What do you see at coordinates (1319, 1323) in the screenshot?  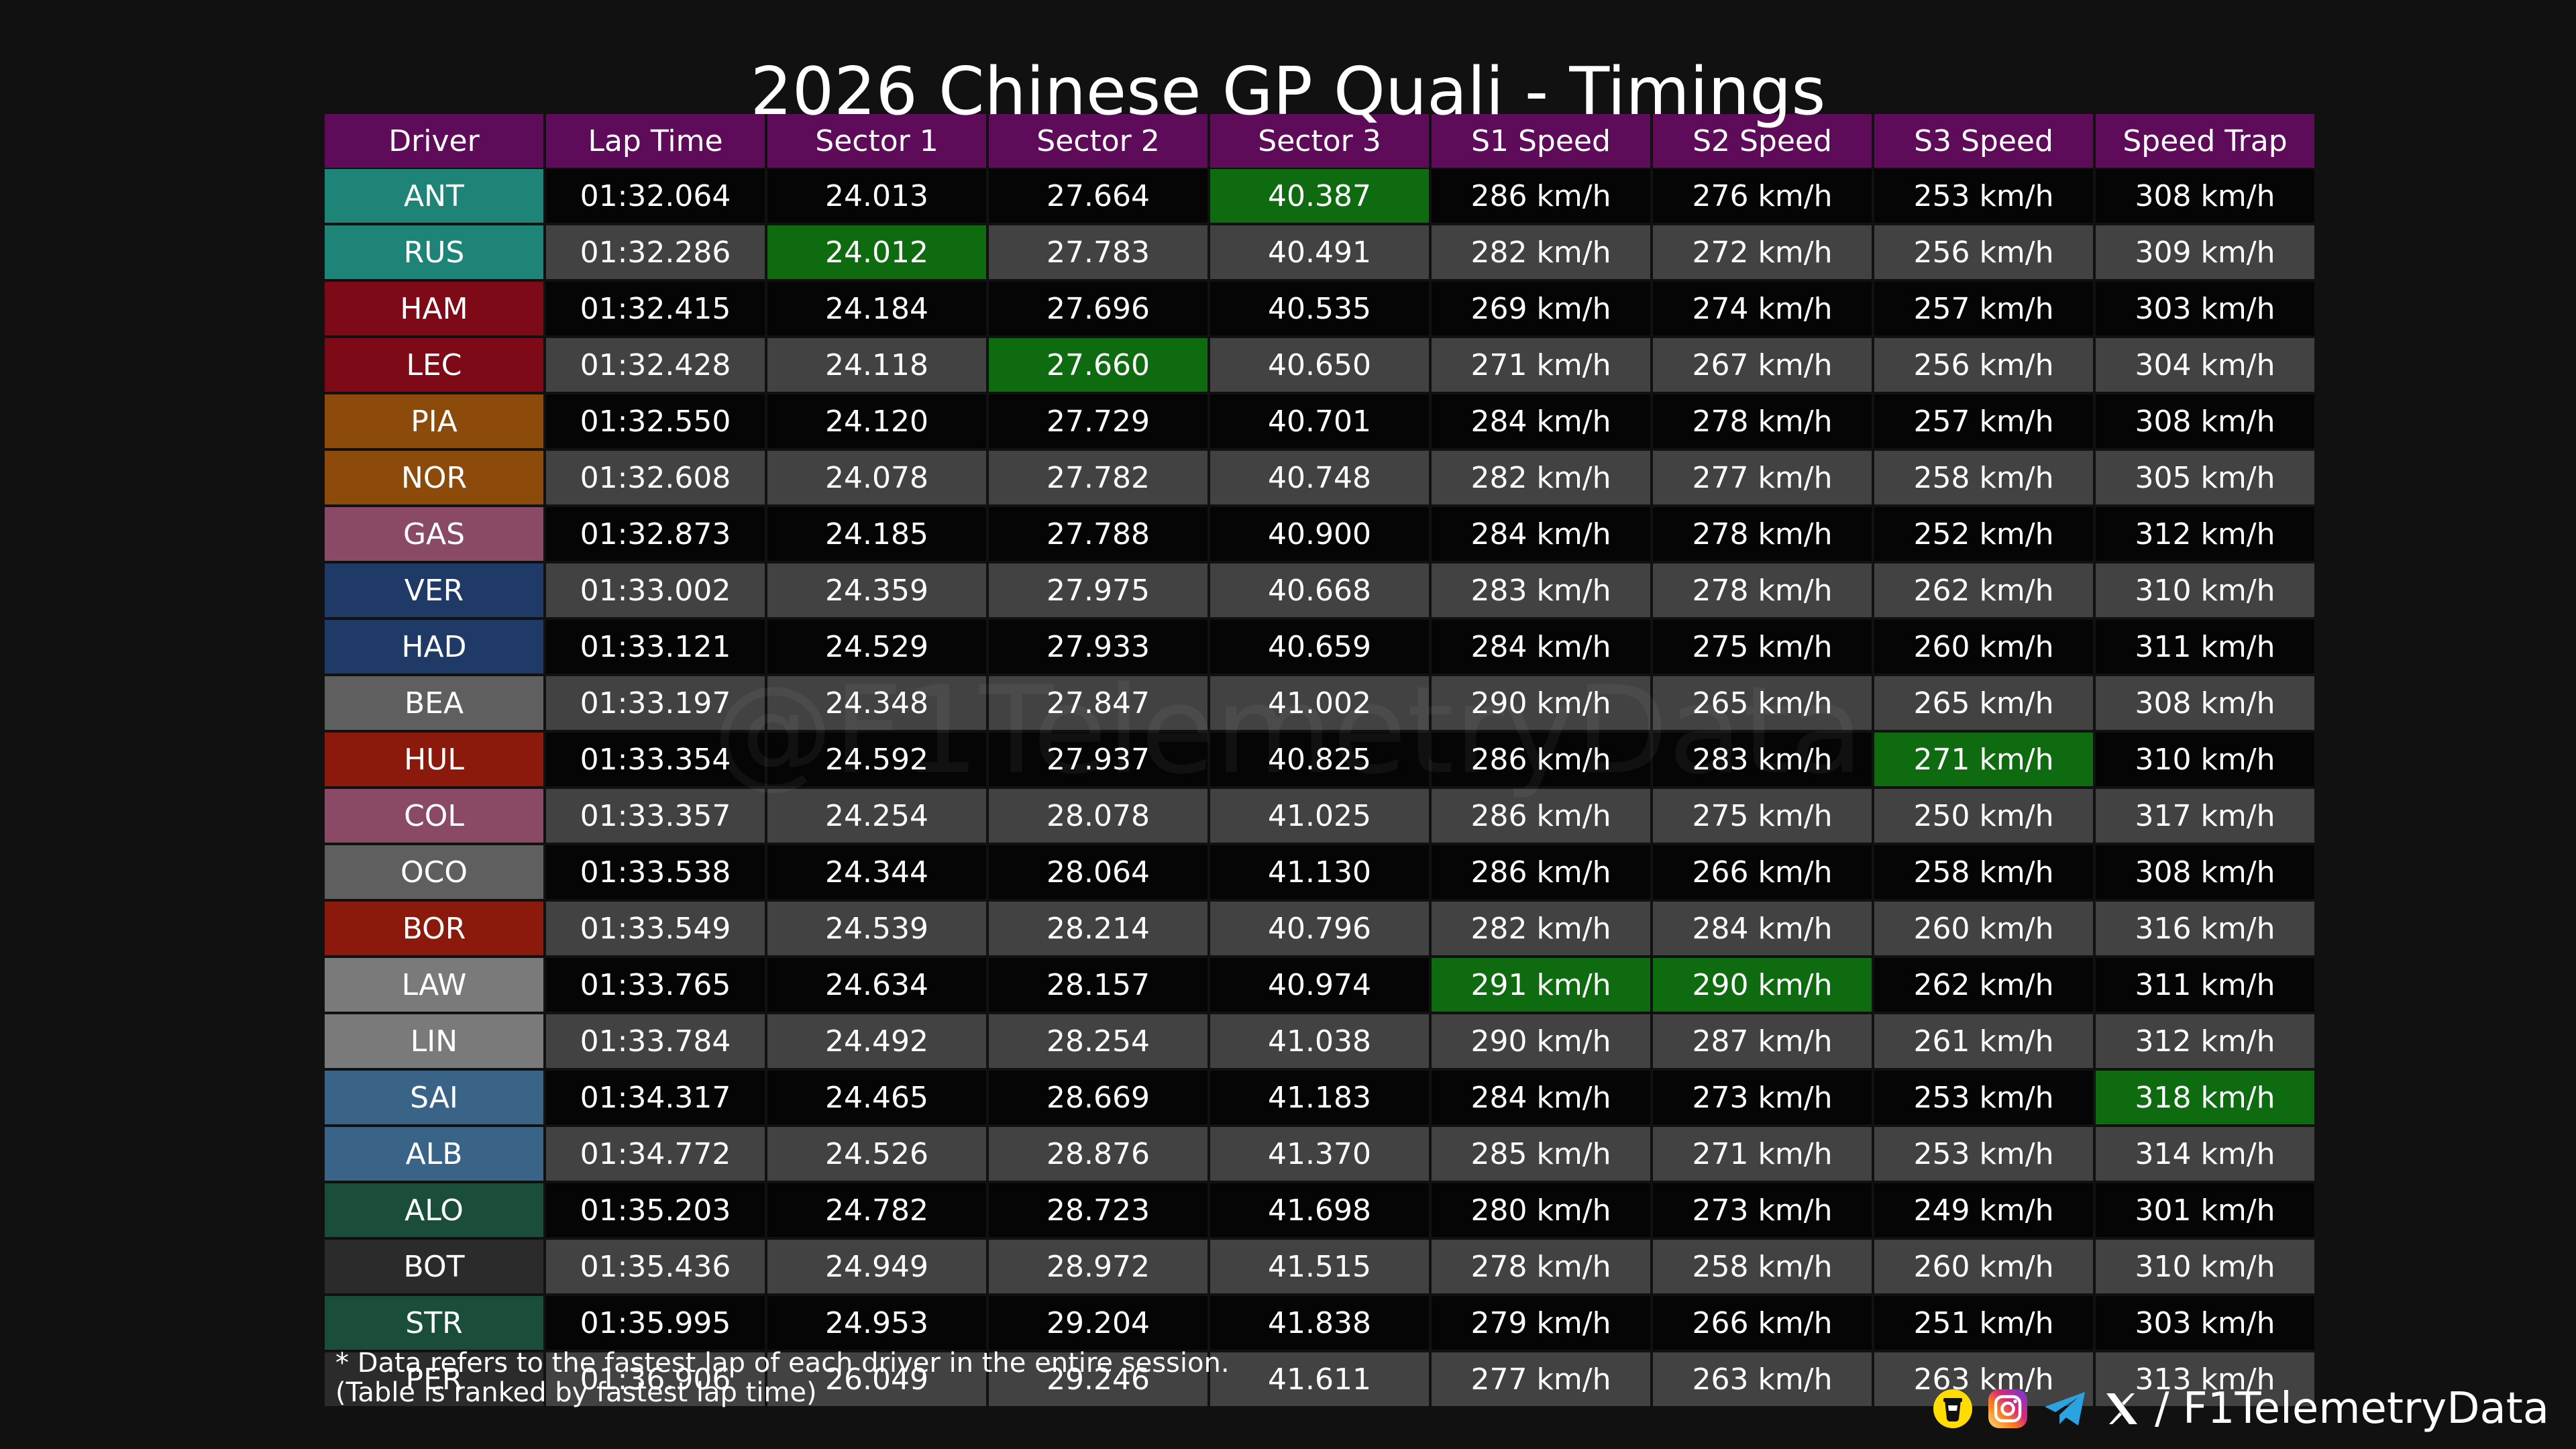 I see `value-cell: 41.838` at bounding box center [1319, 1323].